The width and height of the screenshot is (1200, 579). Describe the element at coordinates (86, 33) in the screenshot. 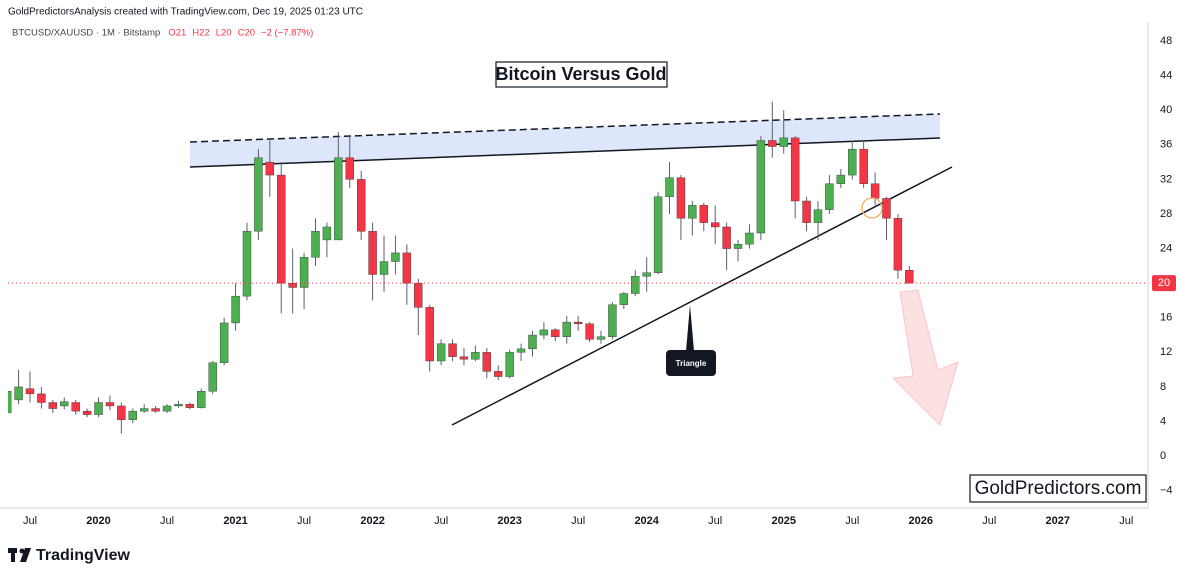

I see `legend-symbol: BTCUSD/XAUUSD · 1M · Bitstamp` at that location.